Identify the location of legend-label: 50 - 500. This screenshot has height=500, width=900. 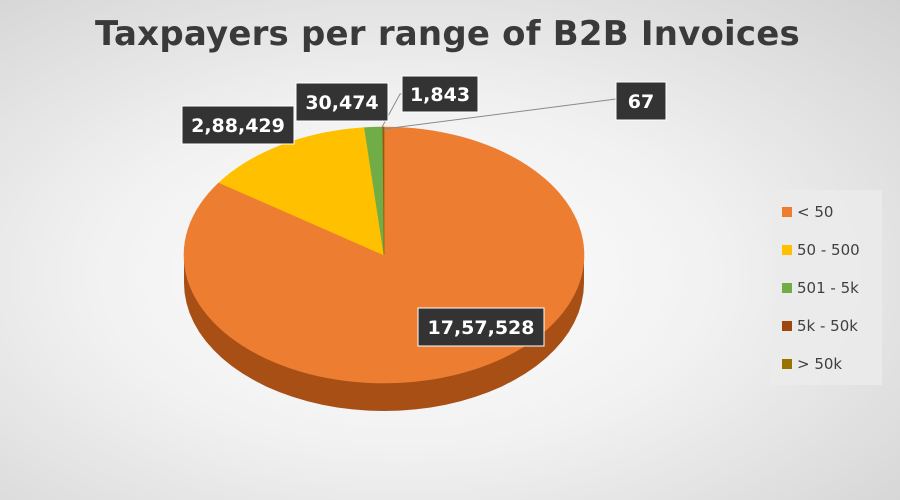
(828, 250).